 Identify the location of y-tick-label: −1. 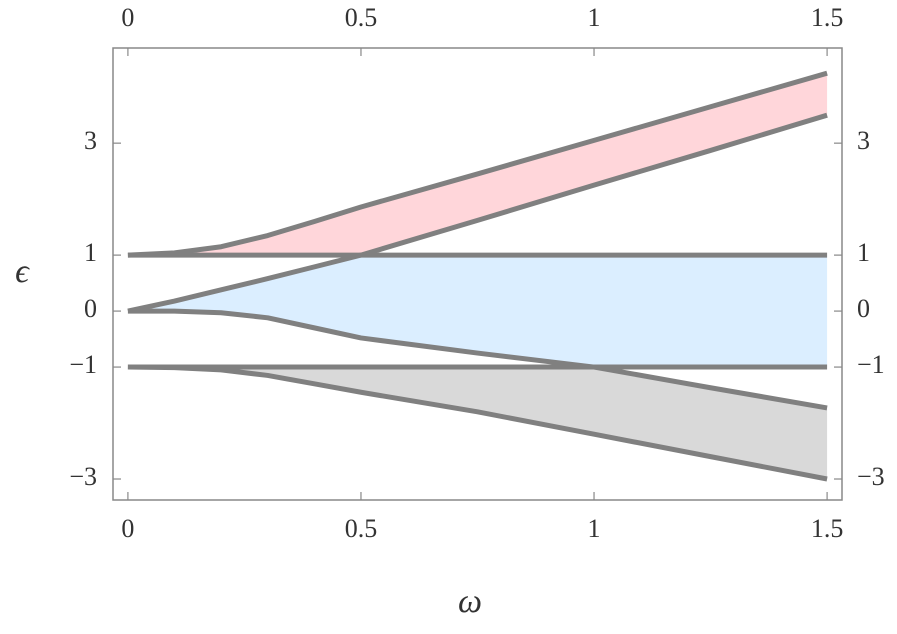
(83, 364).